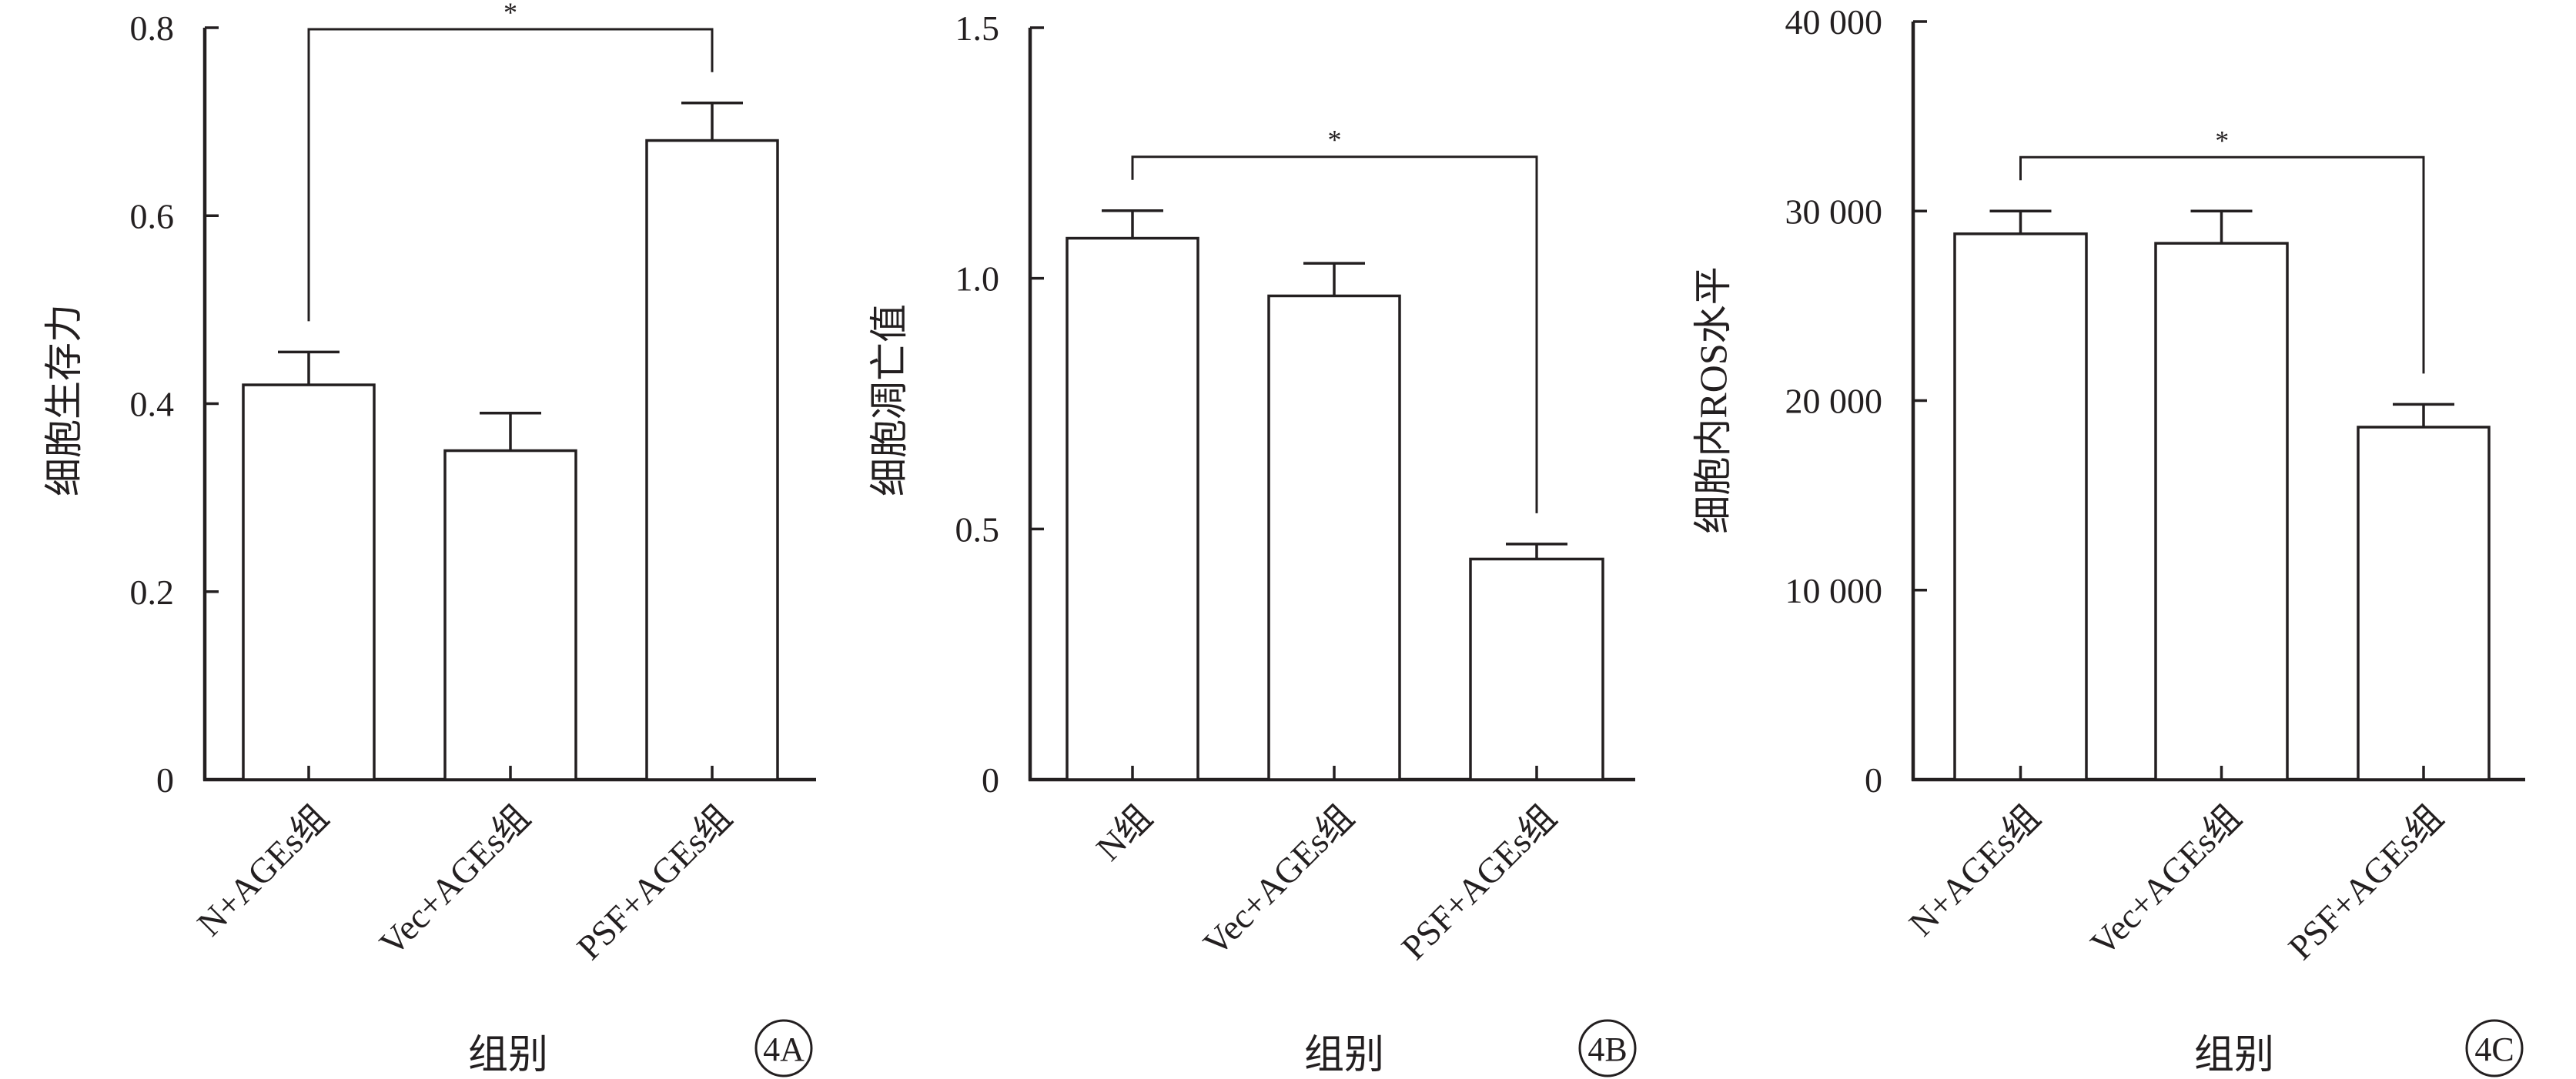  Describe the element at coordinates (1834, 401) in the screenshot. I see `y-tick-label: 20 000` at that location.